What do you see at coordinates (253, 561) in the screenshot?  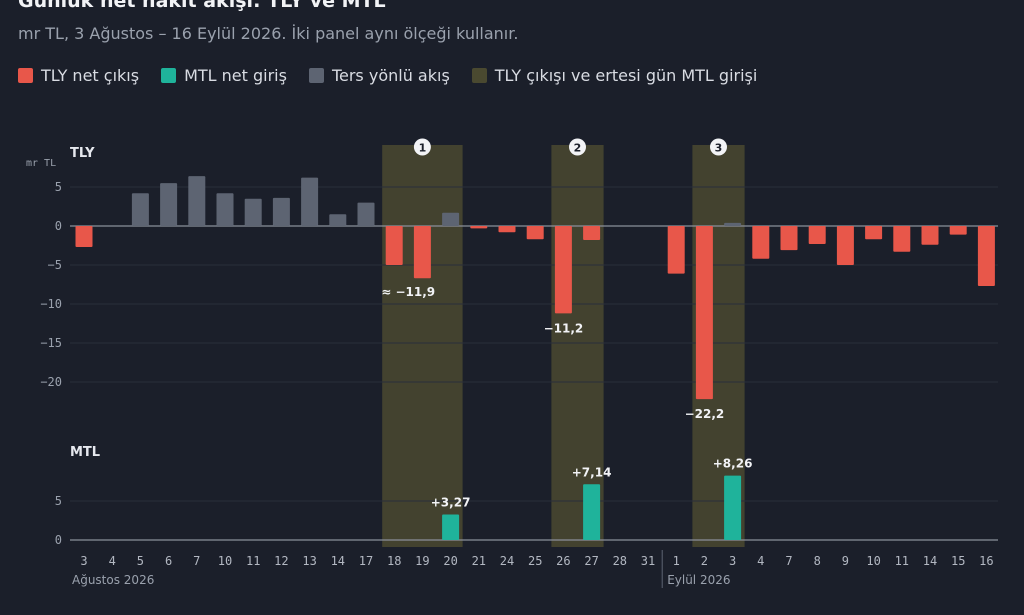 I see `xtick-6: 11` at bounding box center [253, 561].